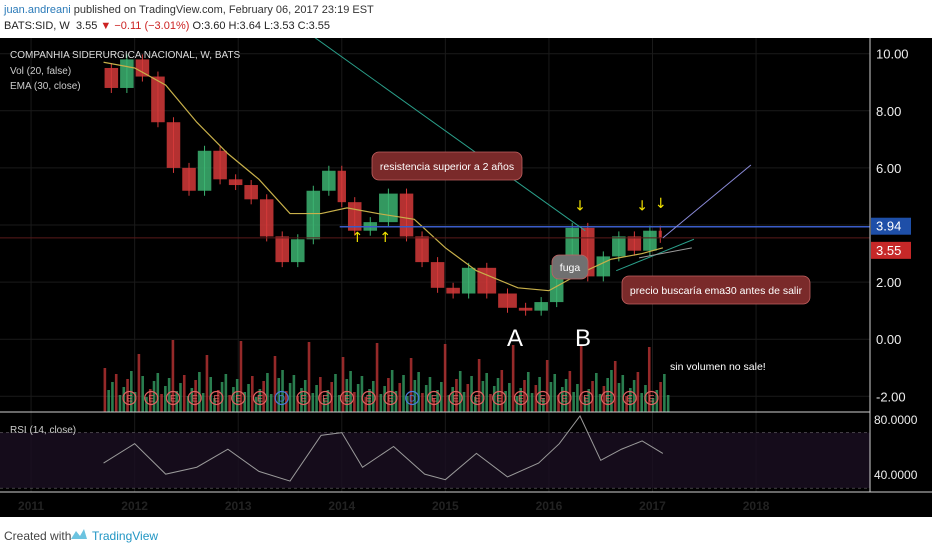 The height and width of the screenshot is (550, 932). I want to click on resistance-note-text: resistencia superior a 2 años, so click(447, 167).